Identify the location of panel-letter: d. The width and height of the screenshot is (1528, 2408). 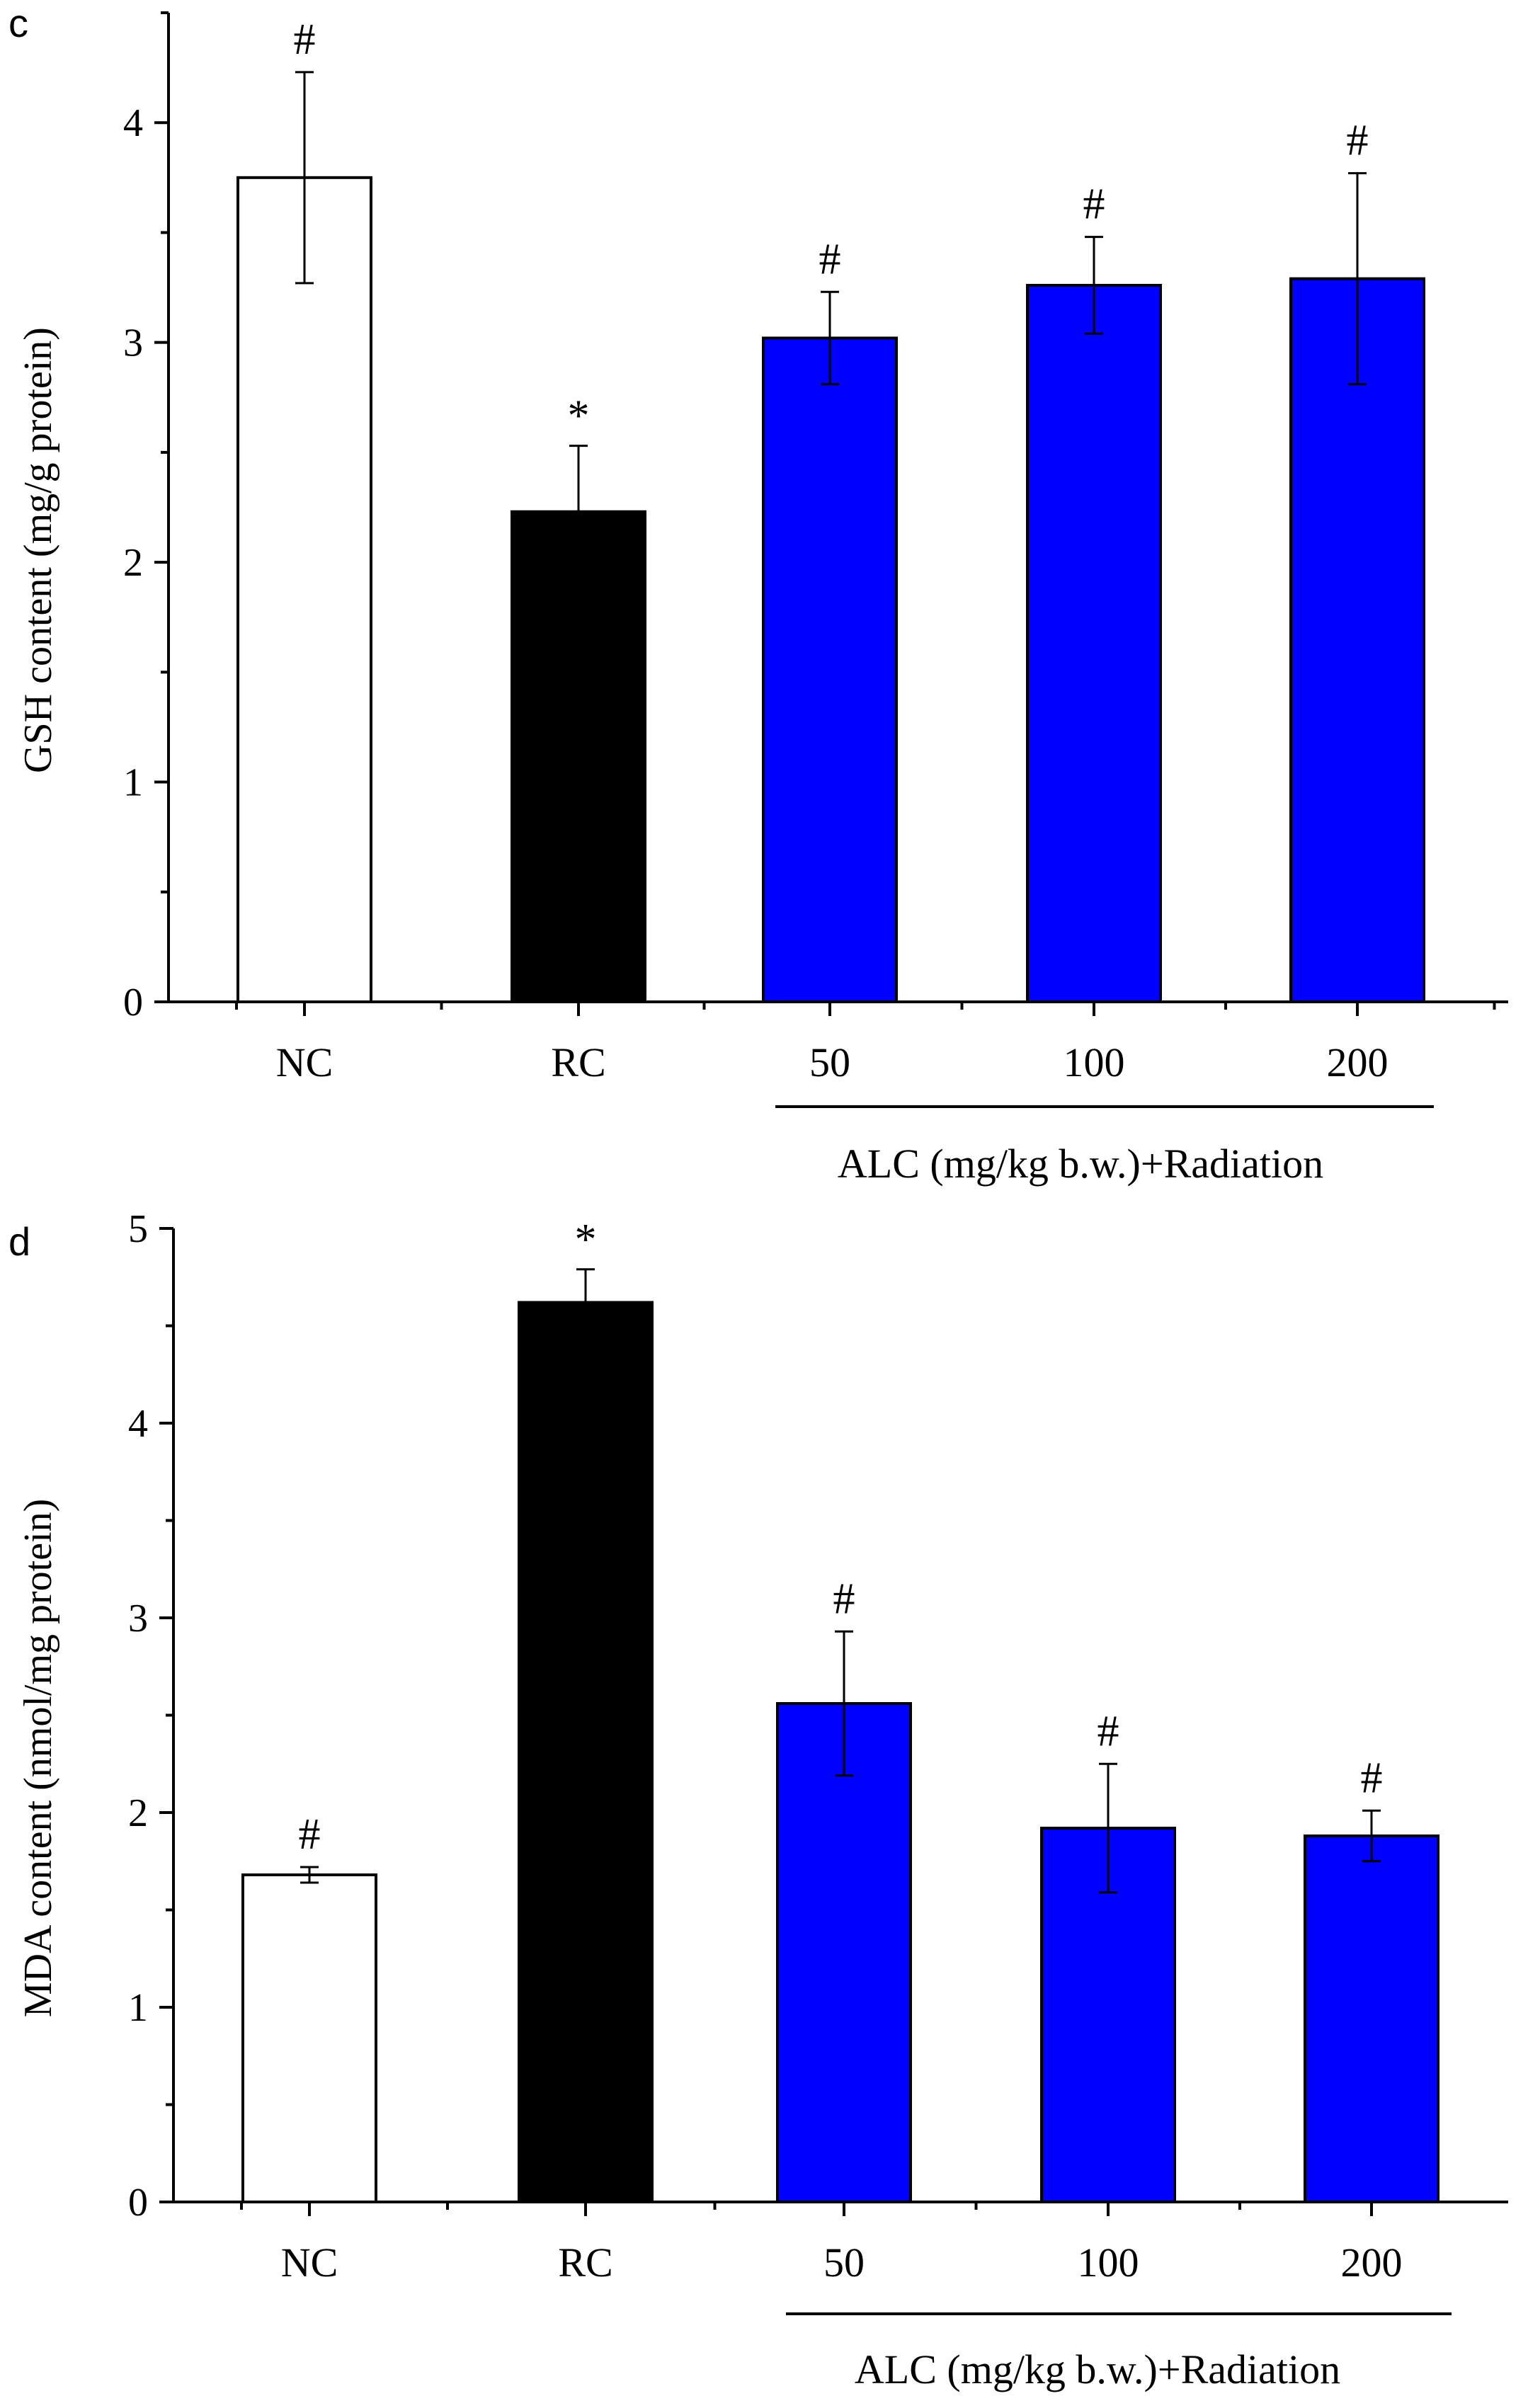
(19, 1241).